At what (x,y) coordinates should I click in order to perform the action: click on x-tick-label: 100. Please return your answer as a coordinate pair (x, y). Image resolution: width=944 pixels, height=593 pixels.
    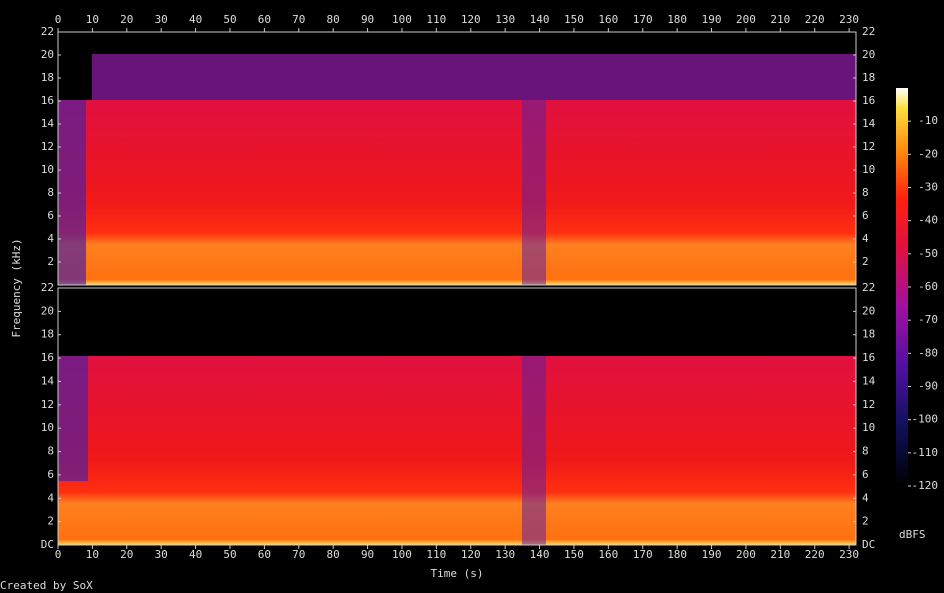
    Looking at the image, I should click on (402, 19).